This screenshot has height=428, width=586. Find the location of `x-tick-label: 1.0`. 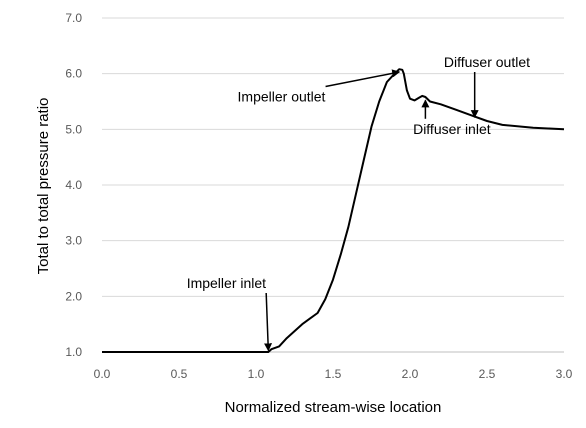

x-tick-label: 1.0 is located at coordinates (256, 374).